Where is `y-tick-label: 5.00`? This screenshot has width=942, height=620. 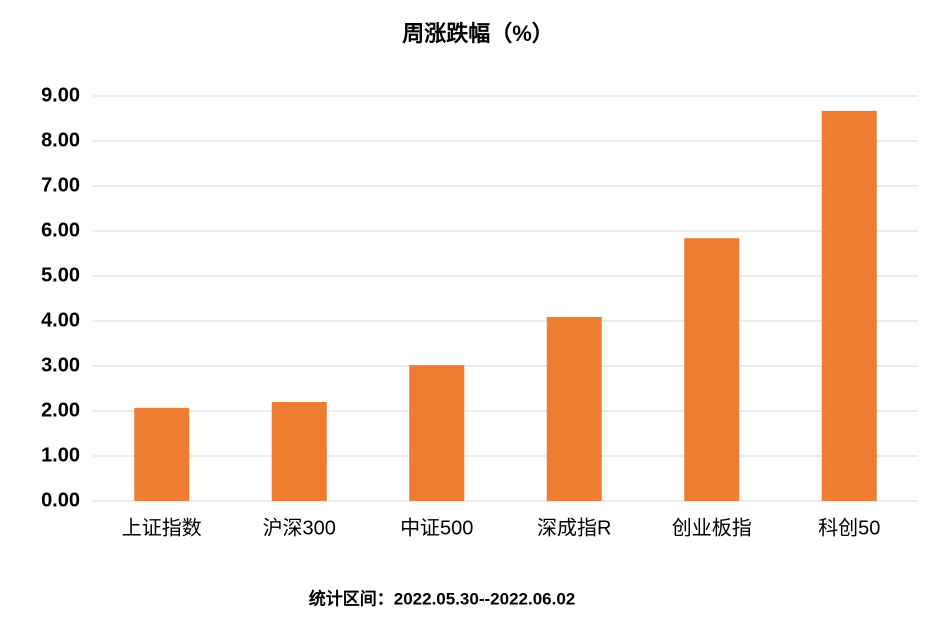
y-tick-label: 5.00 is located at coordinates (60, 275).